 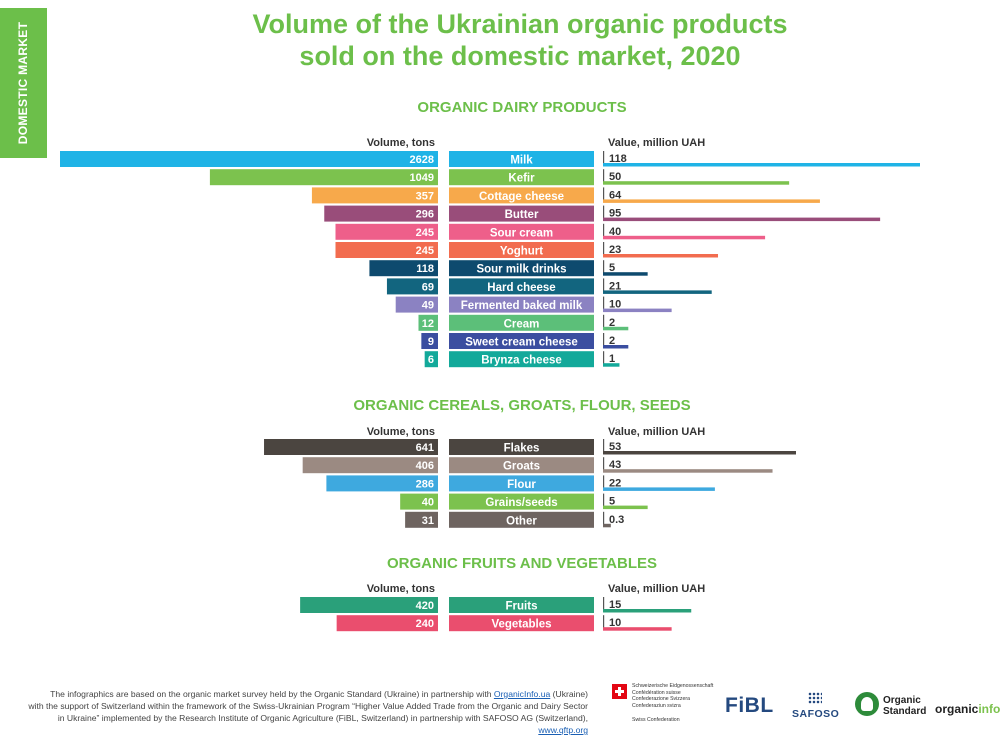 I want to click on category-label: Flour, so click(x=521, y=485).